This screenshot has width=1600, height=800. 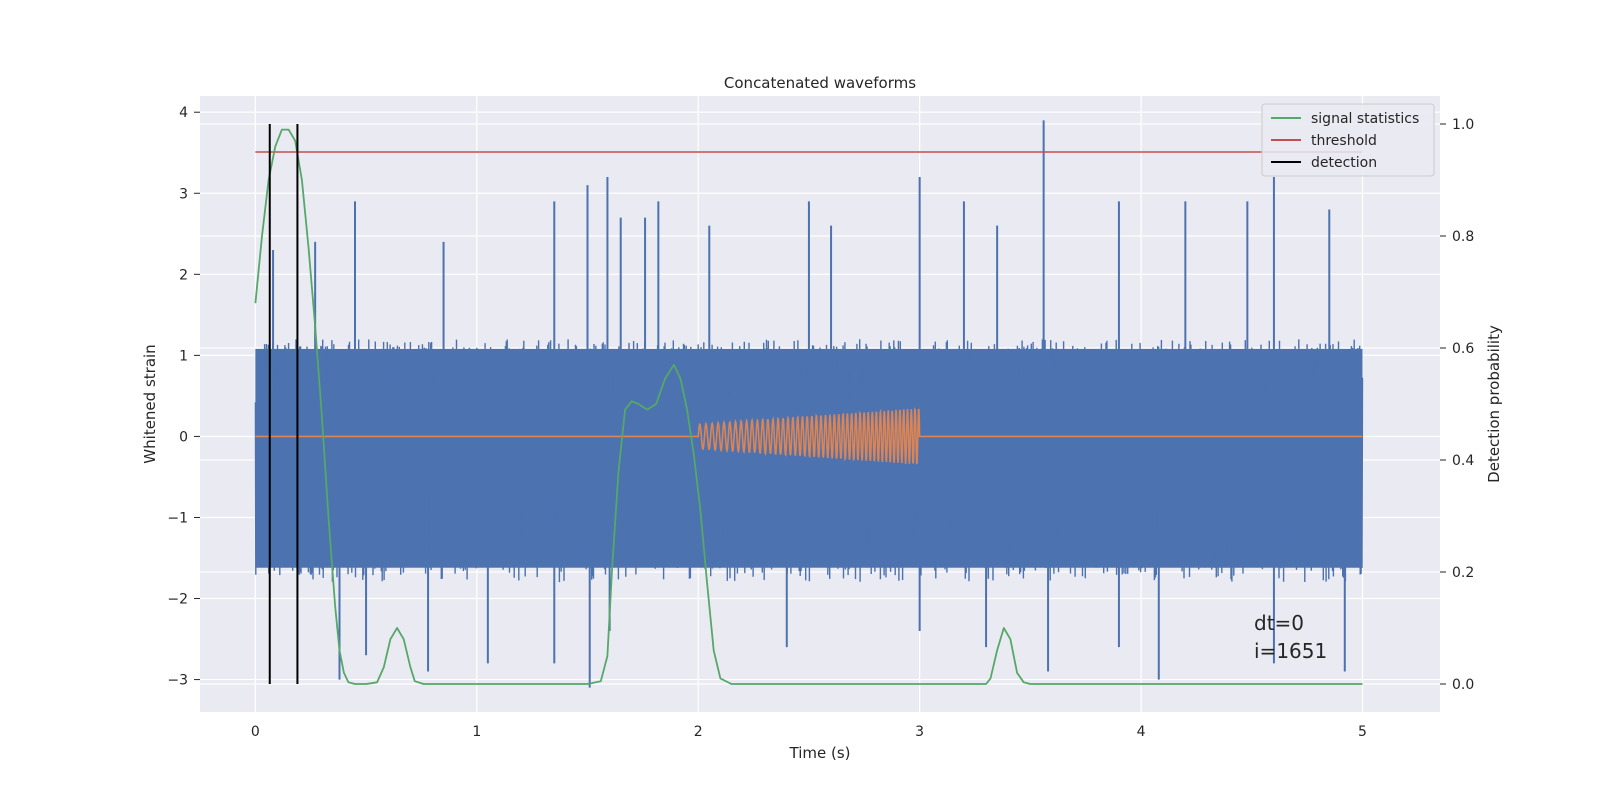 I want to click on x-axis-title: Time (s), so click(x=820, y=753).